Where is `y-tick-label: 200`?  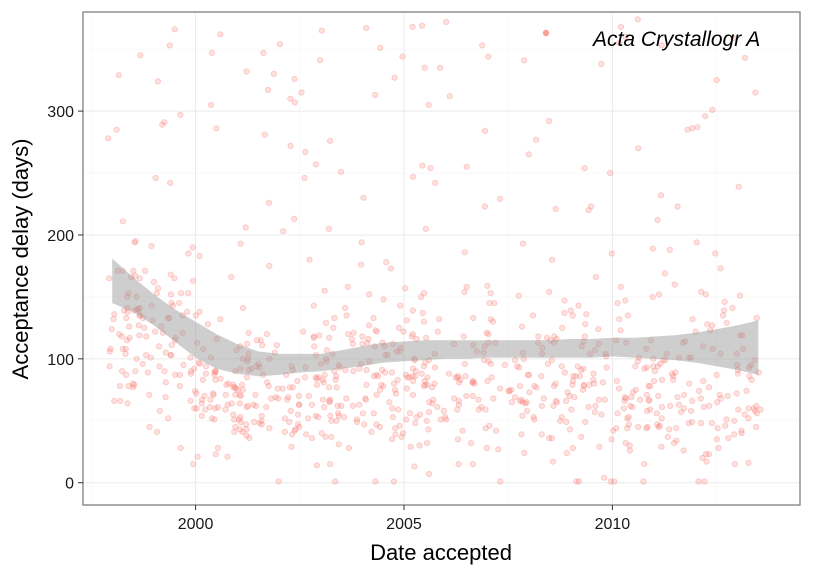
y-tick-label: 200 is located at coordinates (60, 236).